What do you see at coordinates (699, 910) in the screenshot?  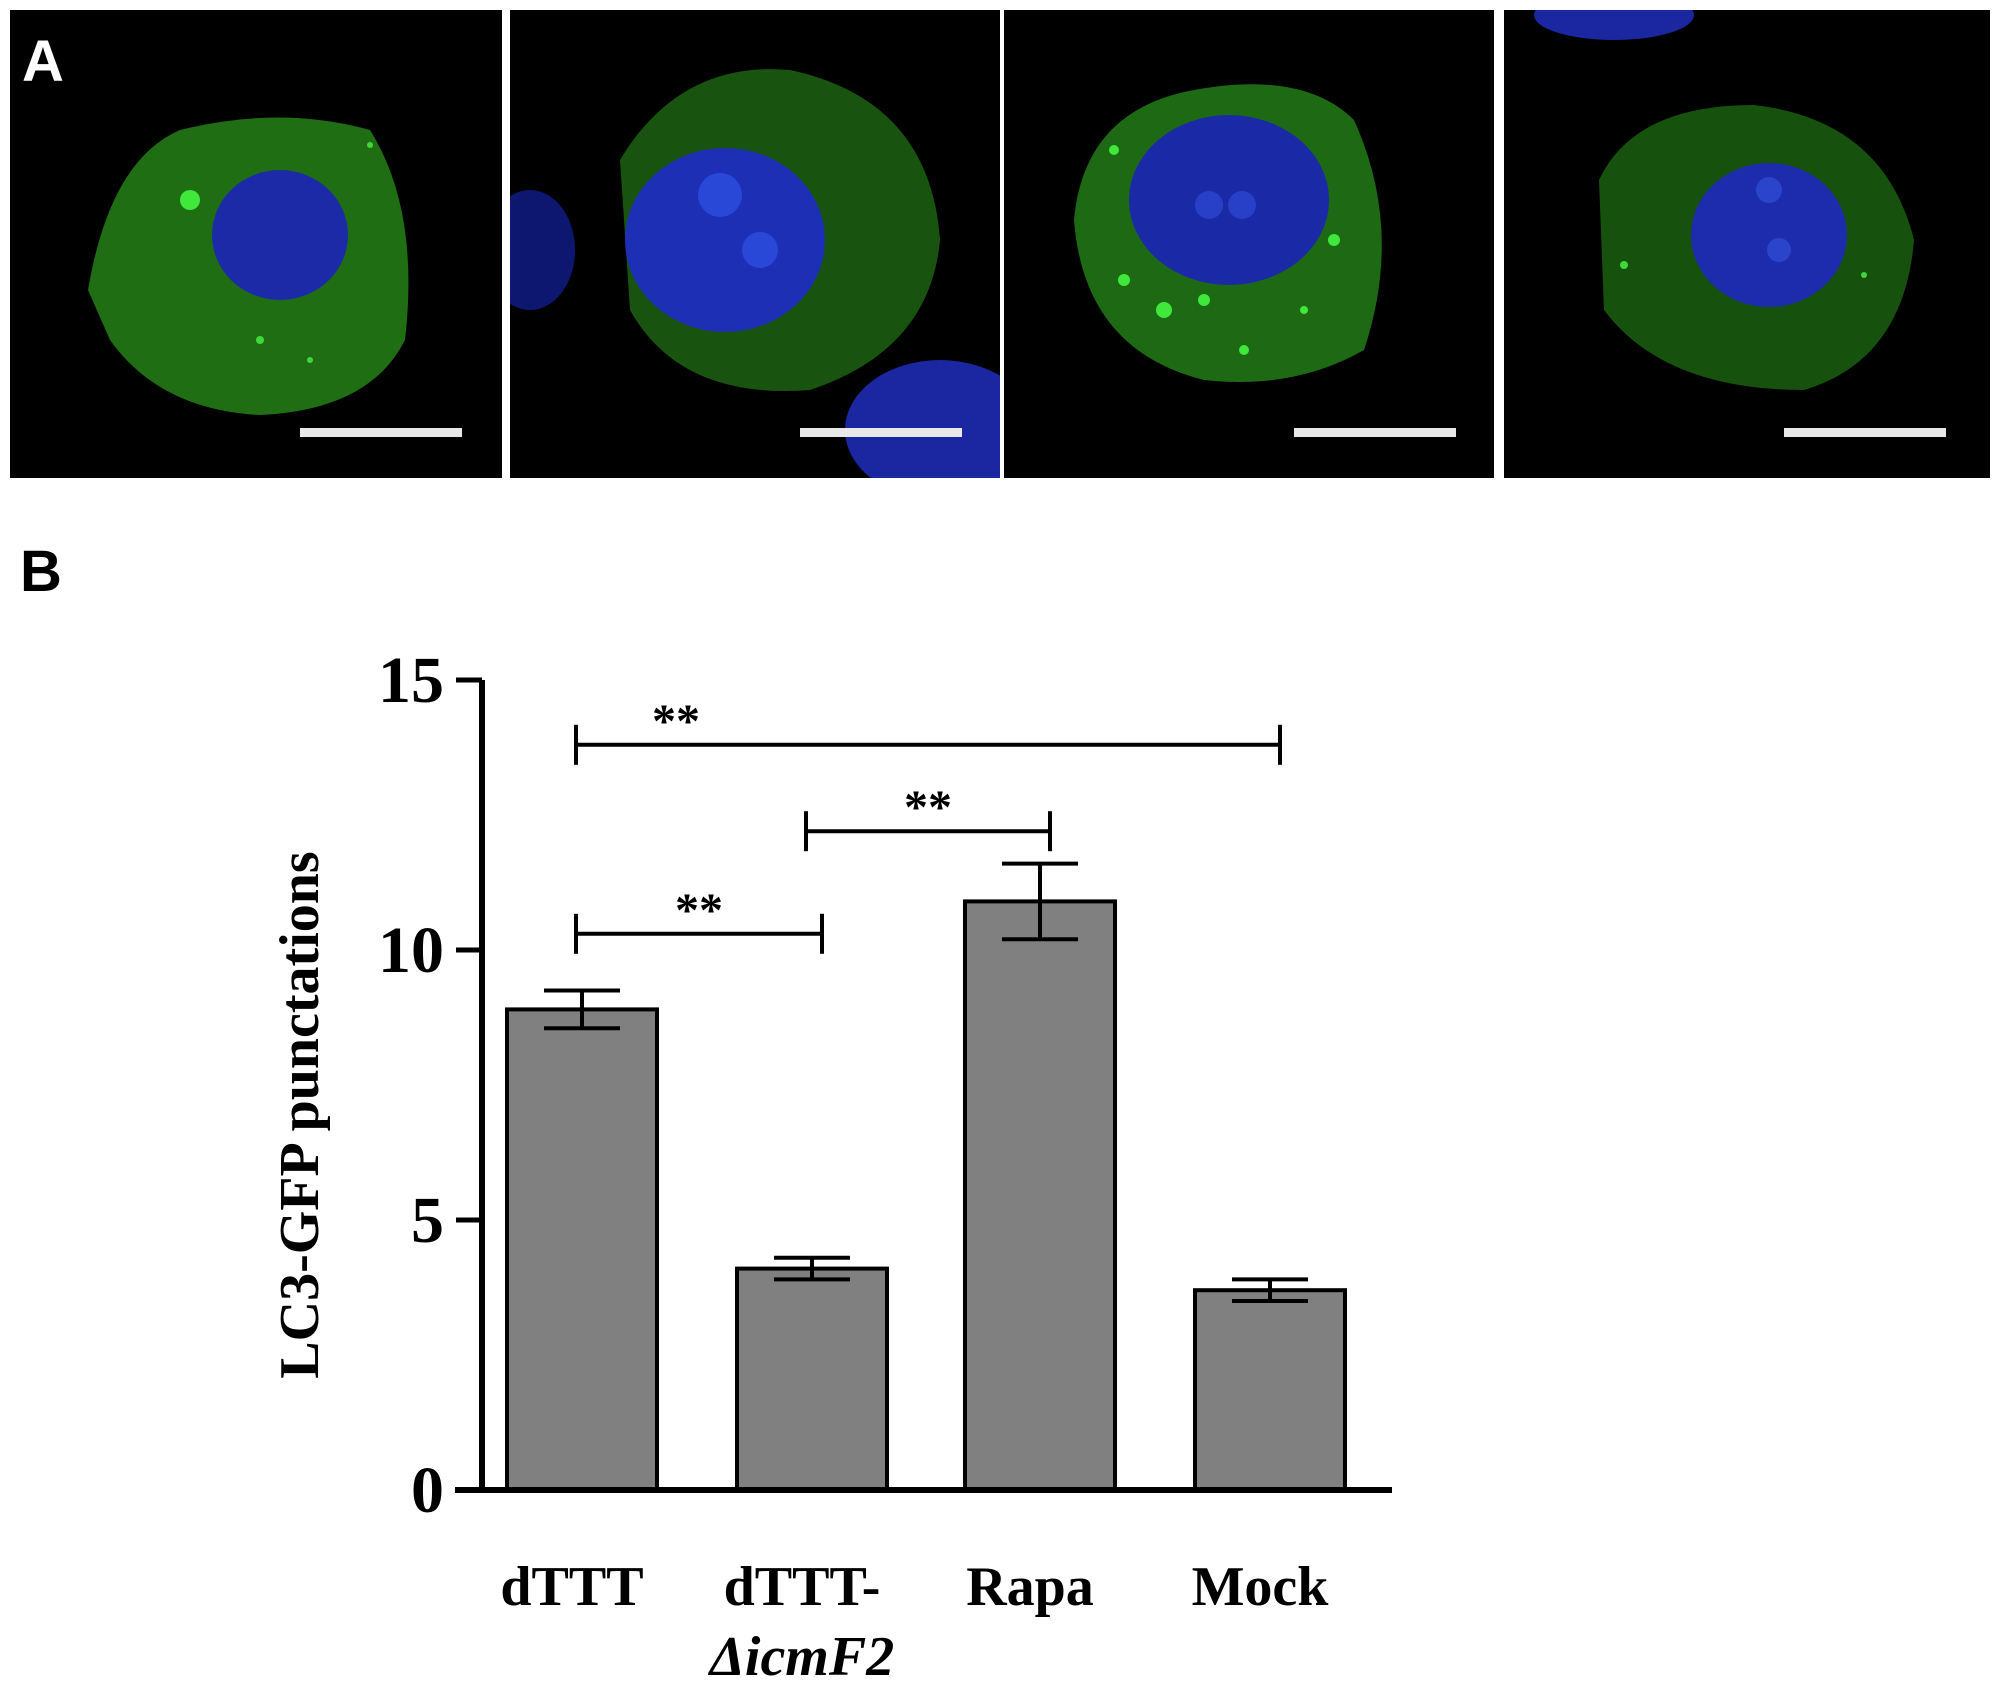 I see `sig-label-2: **` at bounding box center [699, 910].